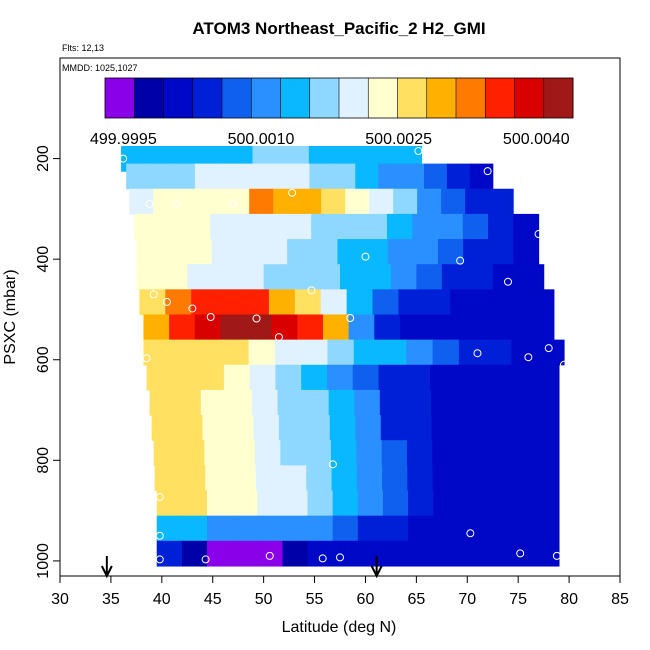 The width and height of the screenshot is (650, 650). What do you see at coordinates (330, 139) in the screenshot?
I see `colorbar-labels: 499.9995 500.0010 500.0025 500.0040` at bounding box center [330, 139].